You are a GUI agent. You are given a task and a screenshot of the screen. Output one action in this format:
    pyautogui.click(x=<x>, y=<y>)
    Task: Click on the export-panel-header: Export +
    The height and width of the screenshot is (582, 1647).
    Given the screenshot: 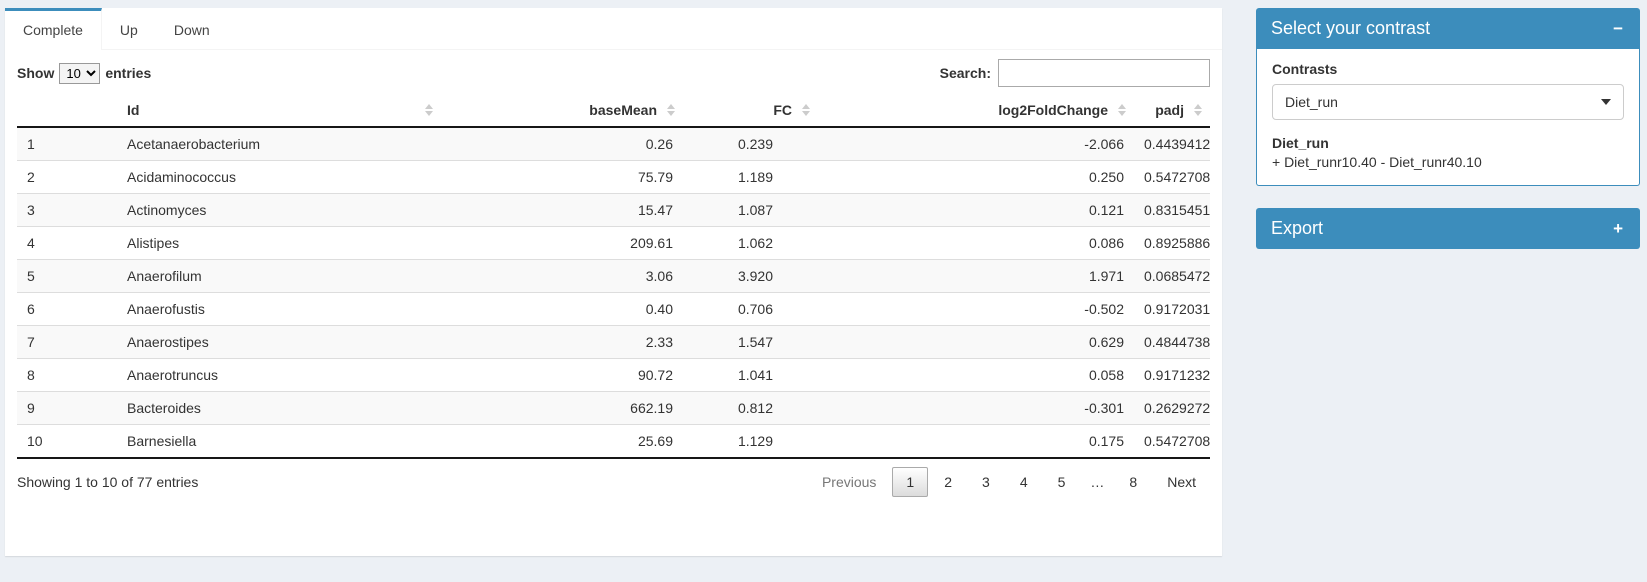 What is the action you would take?
    pyautogui.click(x=1448, y=228)
    